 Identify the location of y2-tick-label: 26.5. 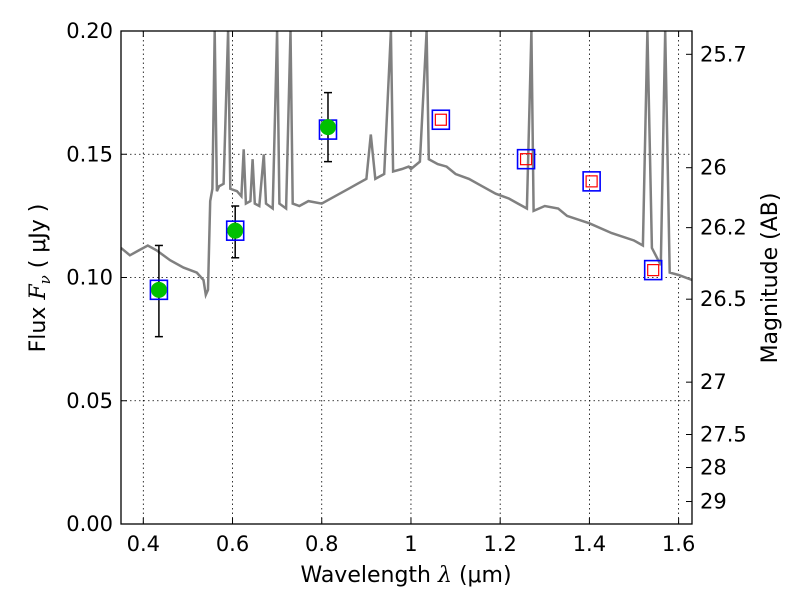
(723, 299).